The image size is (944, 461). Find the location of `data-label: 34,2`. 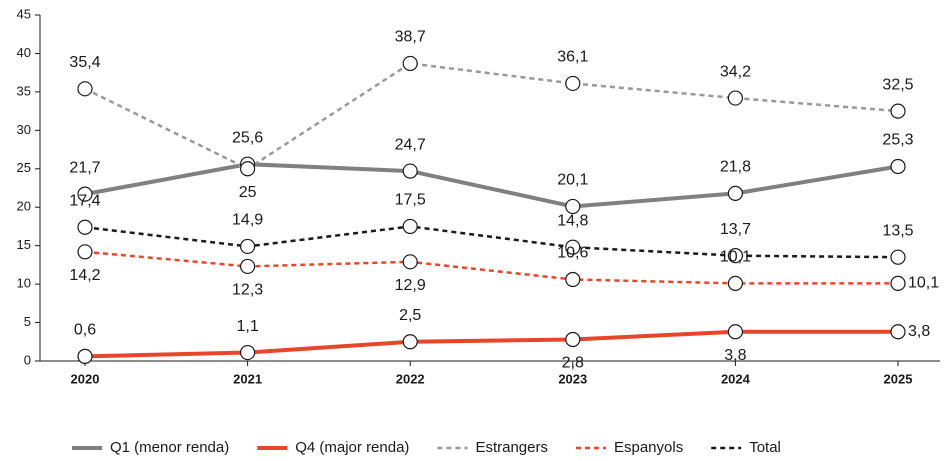

data-label: 34,2 is located at coordinates (735, 71).